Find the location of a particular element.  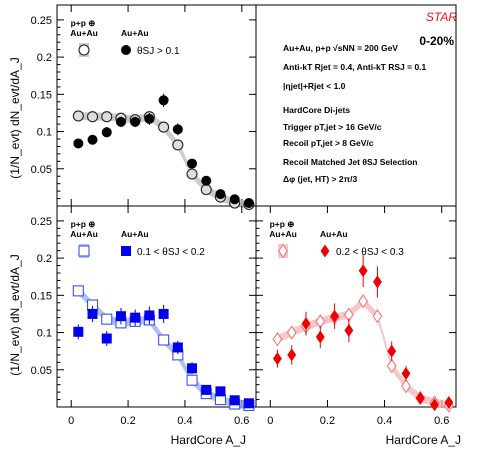

info-line-6: Trigger pT,jet > 16 GeV/c is located at coordinates (332, 127).